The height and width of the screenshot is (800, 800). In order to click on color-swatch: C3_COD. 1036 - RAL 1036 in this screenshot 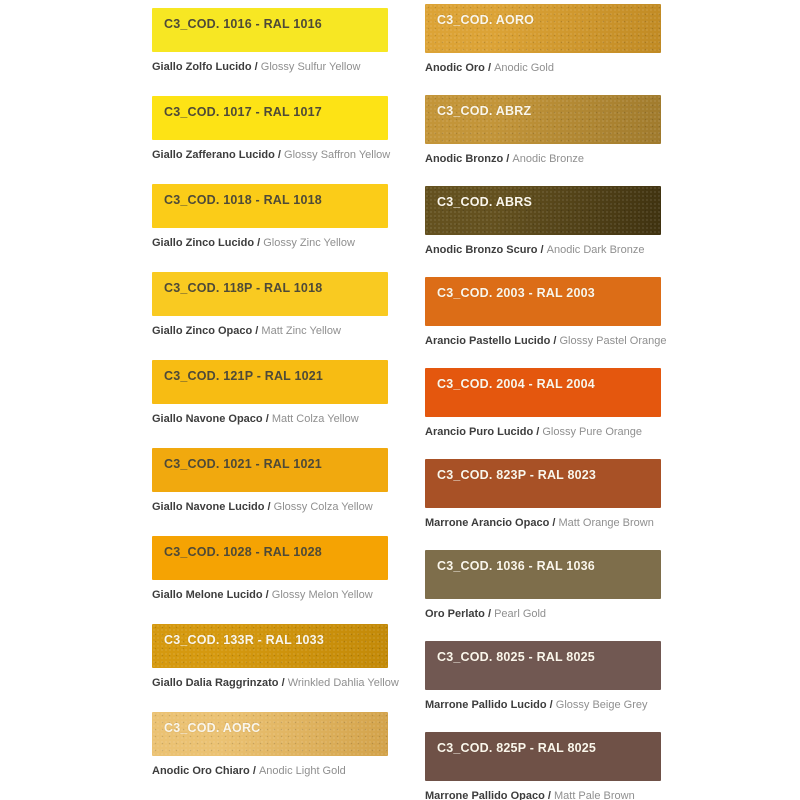, I will do `click(543, 574)`.